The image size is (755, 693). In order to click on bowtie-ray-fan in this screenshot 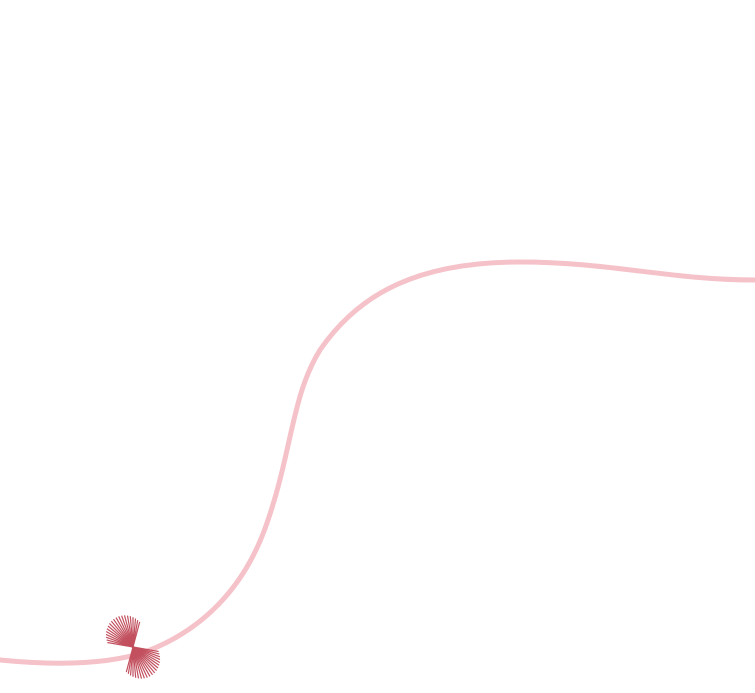, I will do `click(133, 647)`.